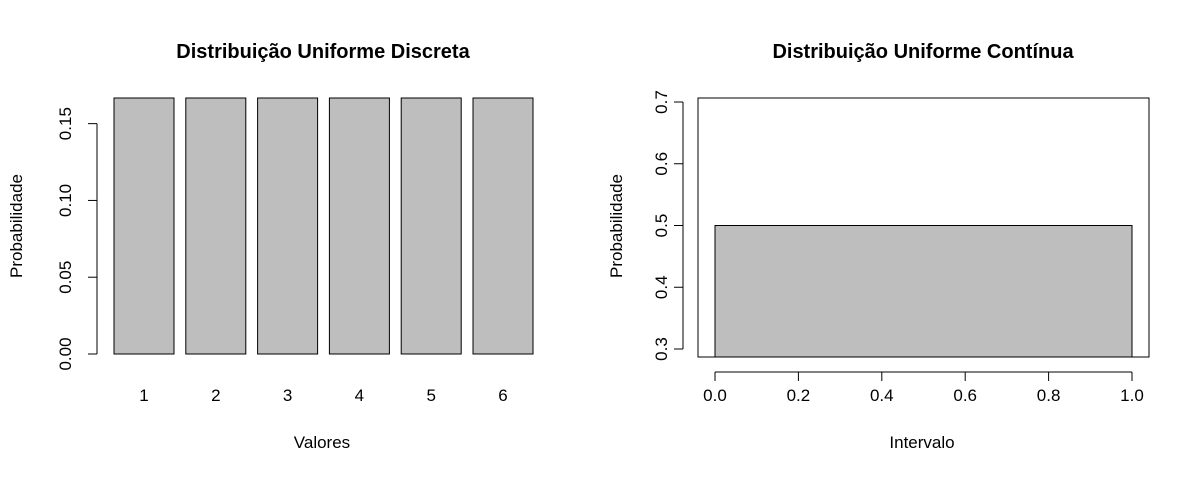  I want to click on x-tick-label: 0.0, so click(715, 395).